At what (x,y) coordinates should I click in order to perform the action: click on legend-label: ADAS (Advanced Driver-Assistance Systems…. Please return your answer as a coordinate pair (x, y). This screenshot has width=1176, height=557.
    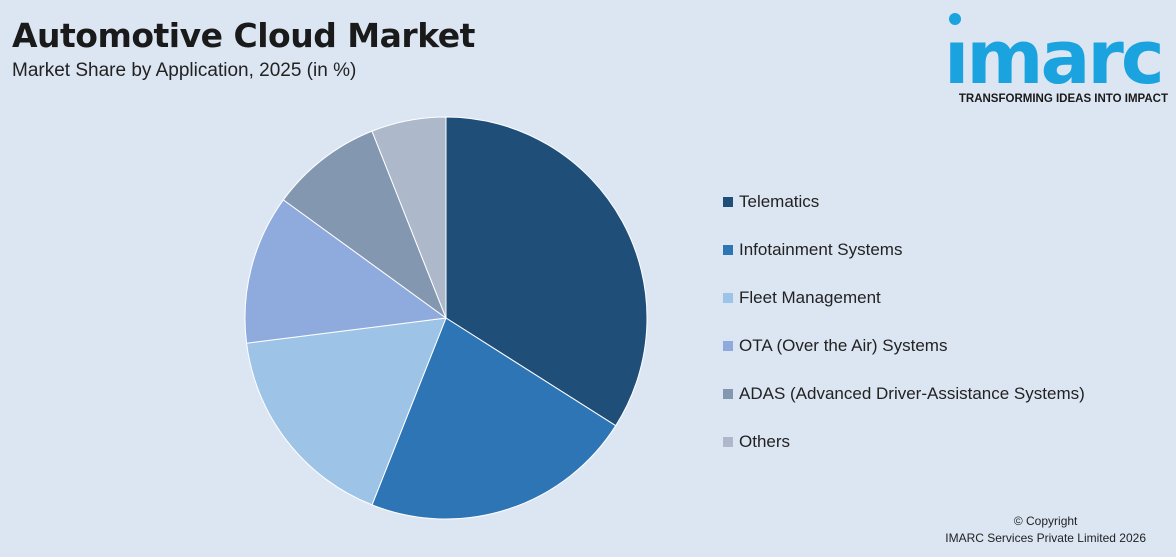
    Looking at the image, I should click on (912, 393).